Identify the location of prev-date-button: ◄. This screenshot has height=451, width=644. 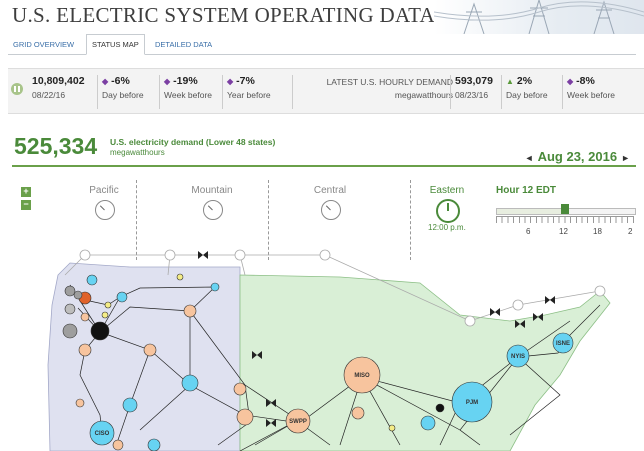
(529, 158).